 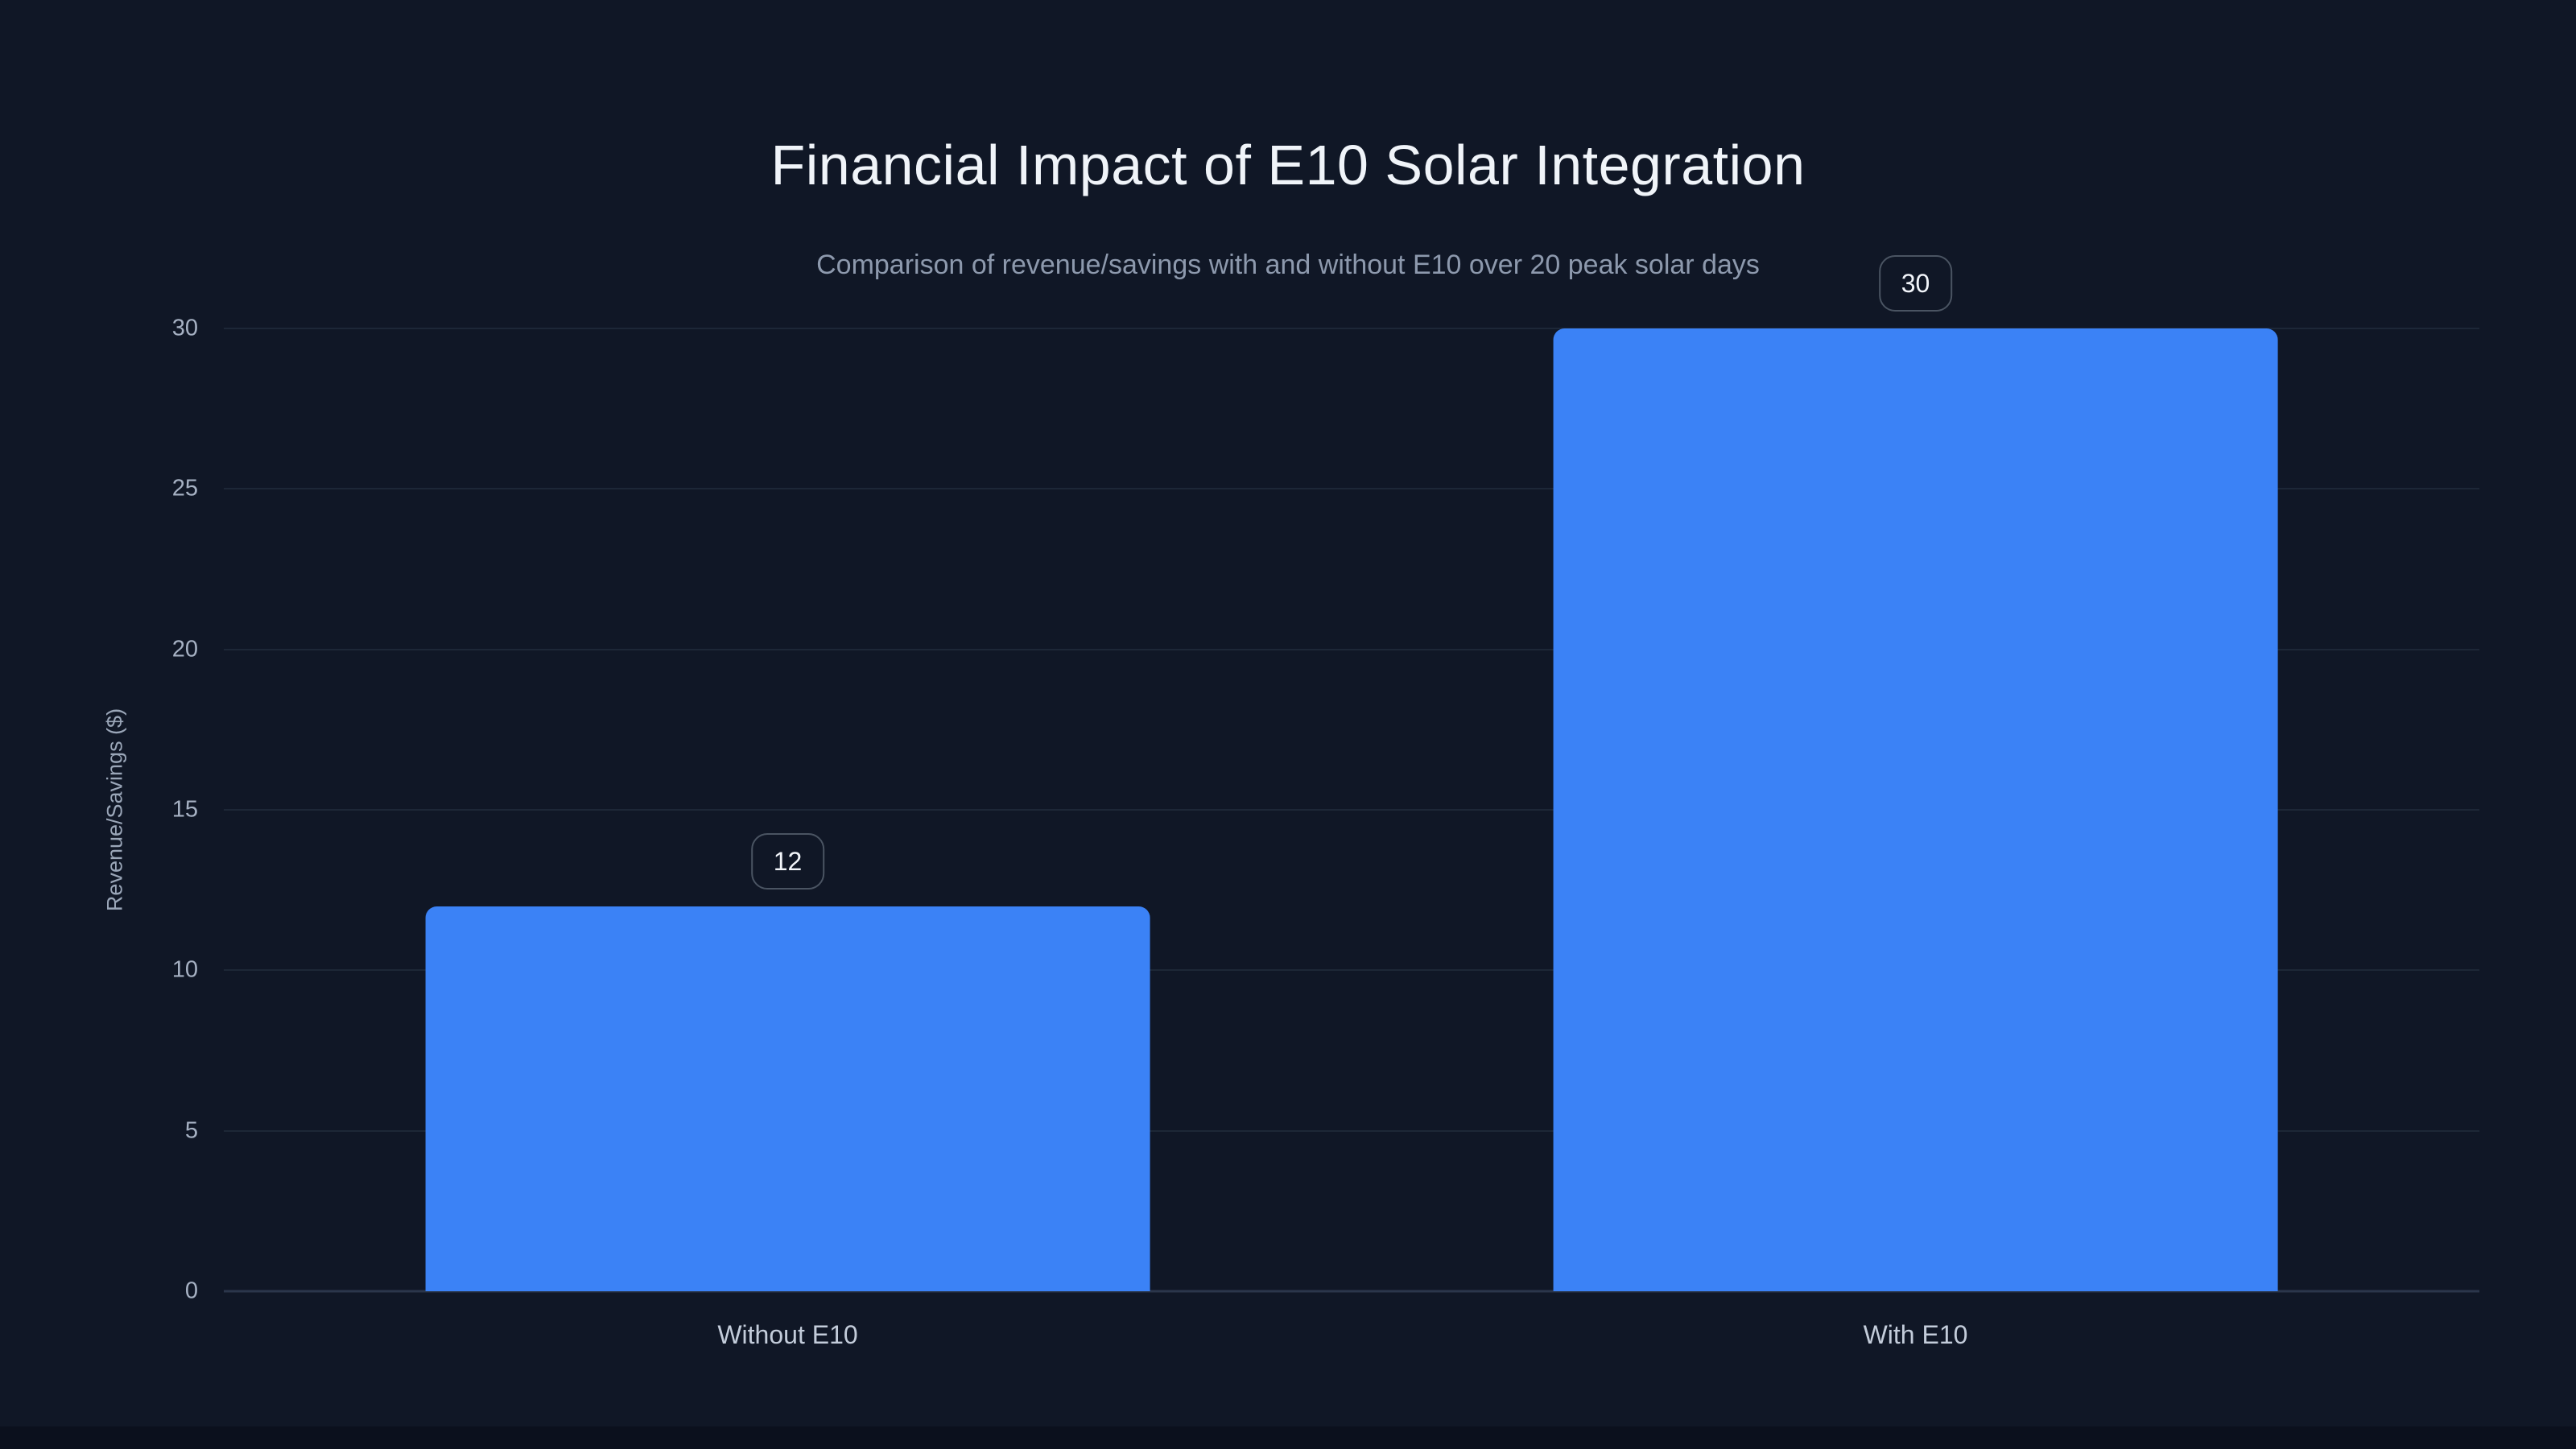 I want to click on value-badge-with-e10: 30, so click(x=1915, y=283).